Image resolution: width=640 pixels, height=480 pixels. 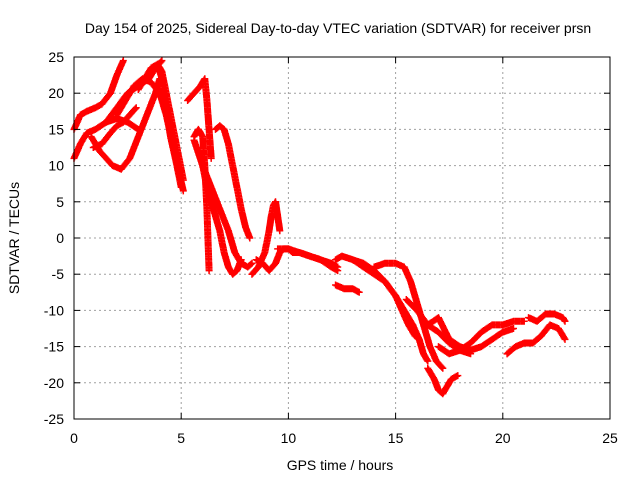 What do you see at coordinates (54, 347) in the screenshot?
I see `y-tick-label: -15` at bounding box center [54, 347].